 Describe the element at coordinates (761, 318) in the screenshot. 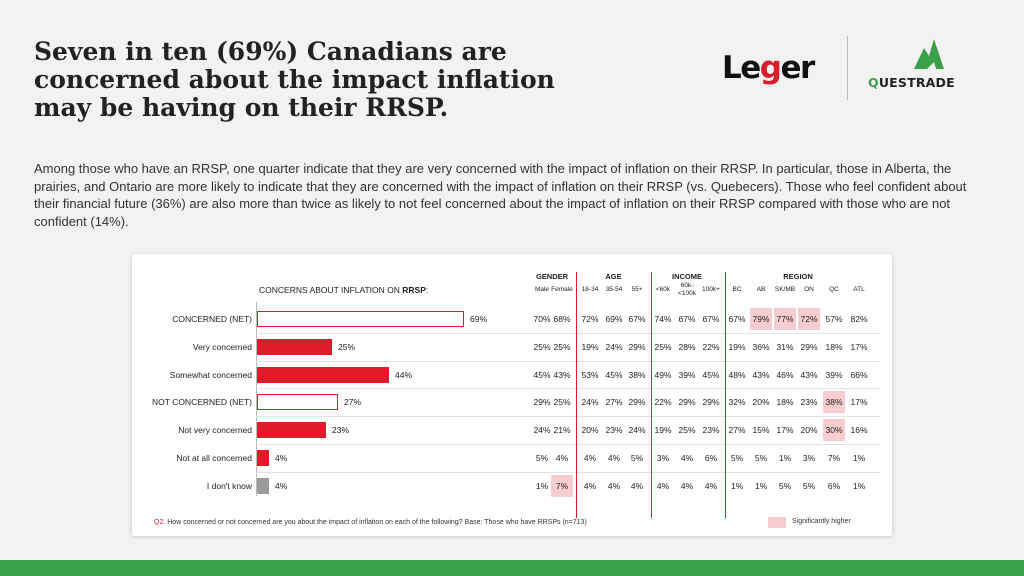

I see `table-cell: 79%` at that location.